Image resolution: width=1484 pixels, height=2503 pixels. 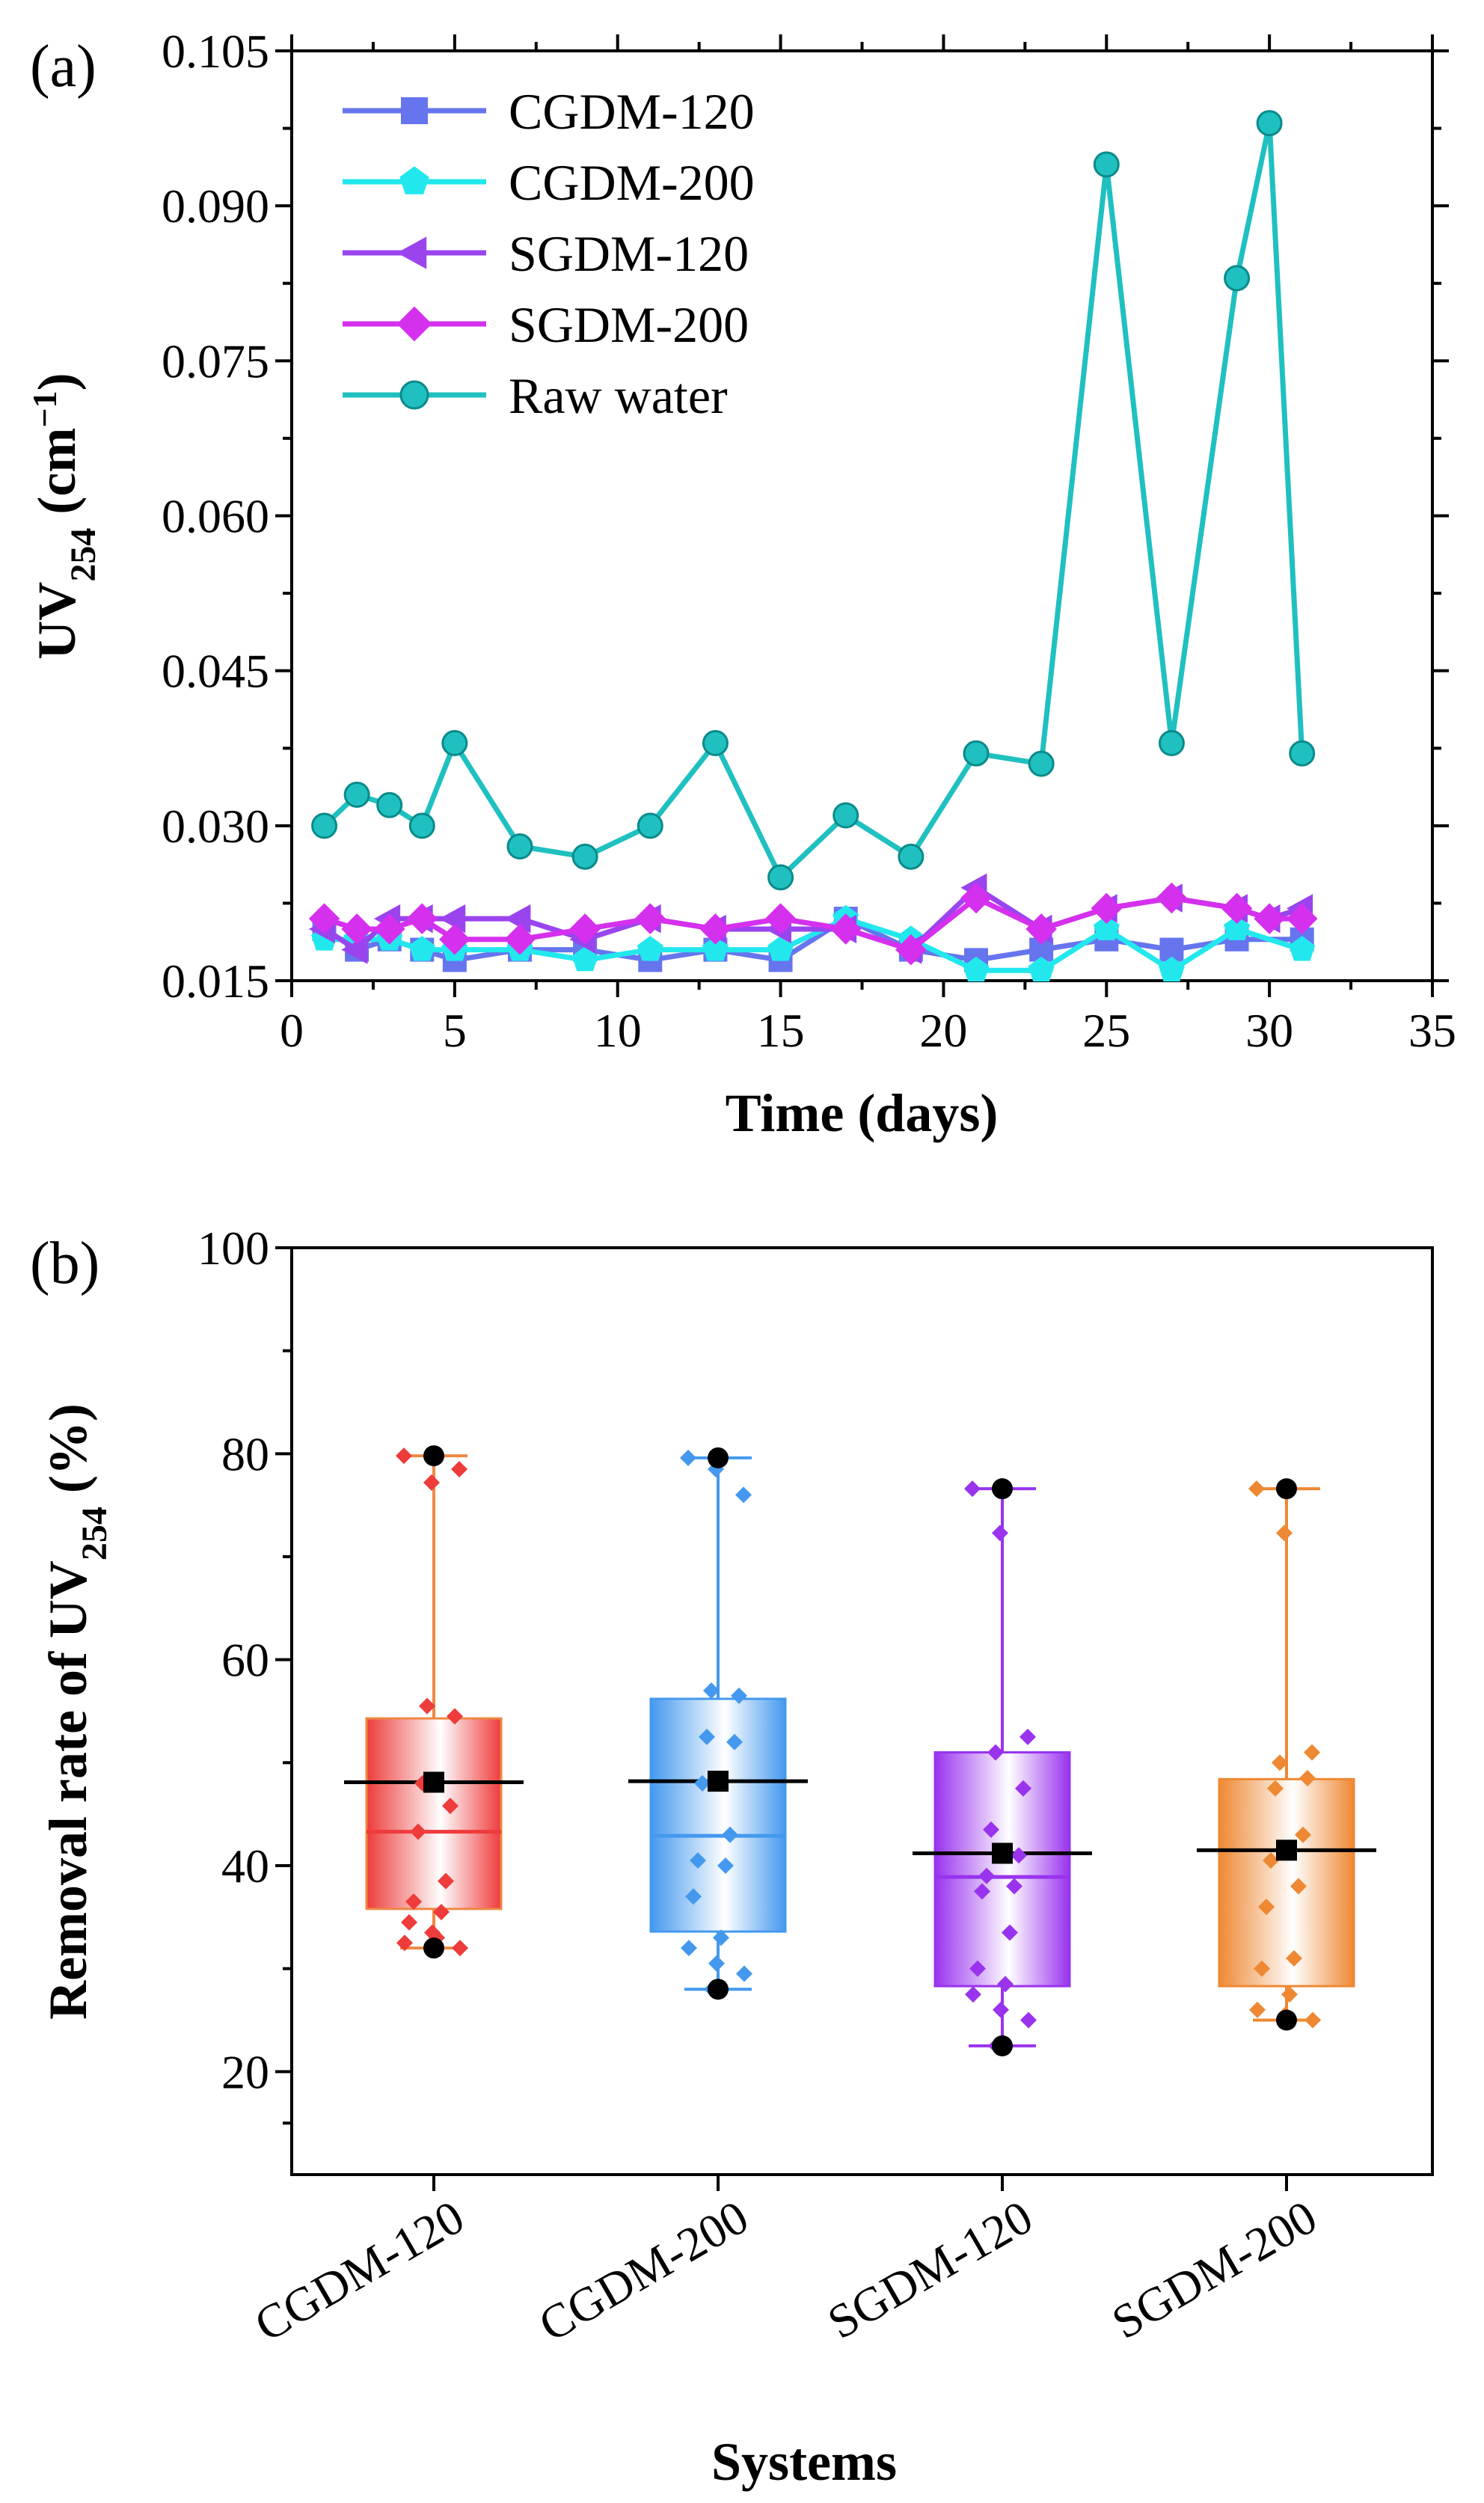 I want to click on x-tick-label-30: 30, so click(x=1269, y=1031).